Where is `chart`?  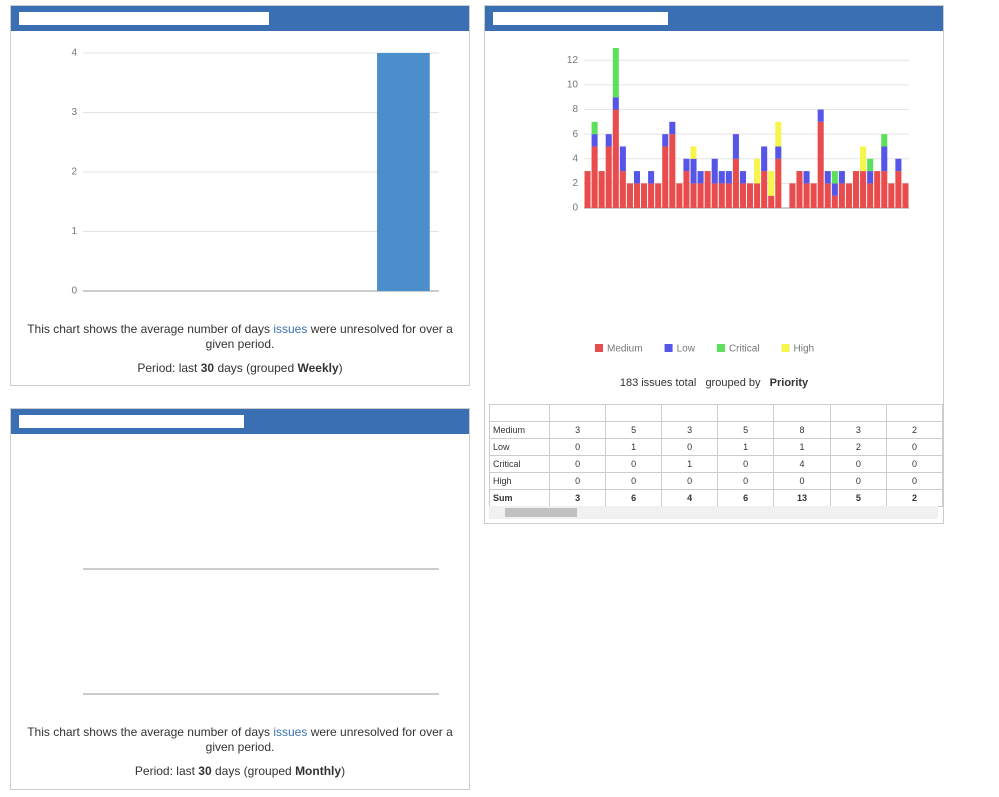 chart is located at coordinates (261, 631).